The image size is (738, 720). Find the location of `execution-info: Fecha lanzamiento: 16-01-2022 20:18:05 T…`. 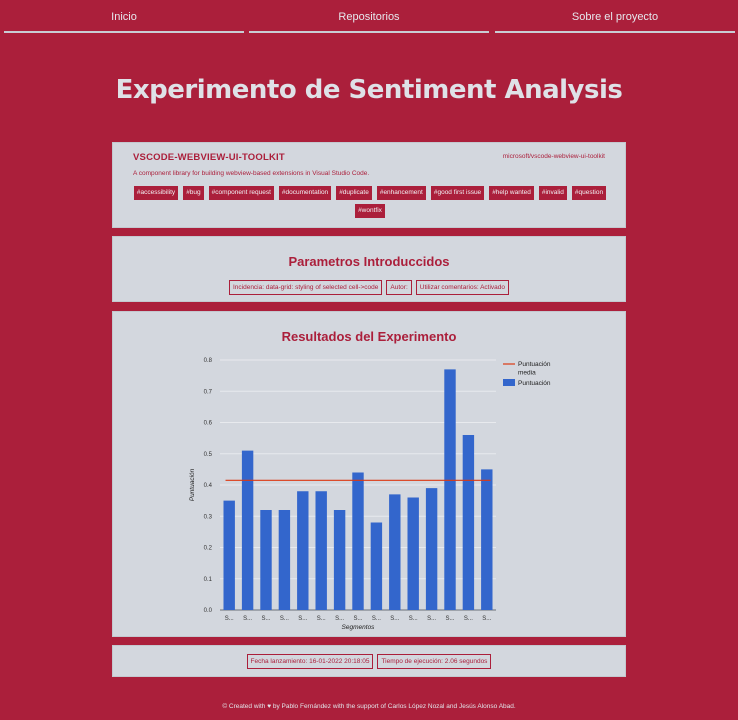

execution-info: Fecha lanzamiento: 16-01-2022 20:18:05 T… is located at coordinates (369, 661).